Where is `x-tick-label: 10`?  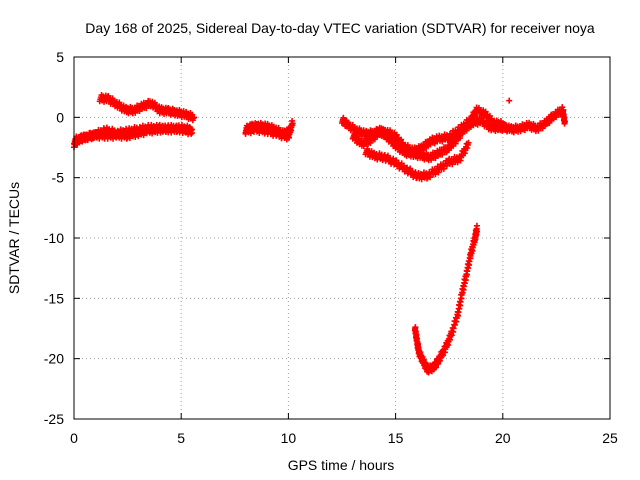
x-tick-label: 10 is located at coordinates (289, 438).